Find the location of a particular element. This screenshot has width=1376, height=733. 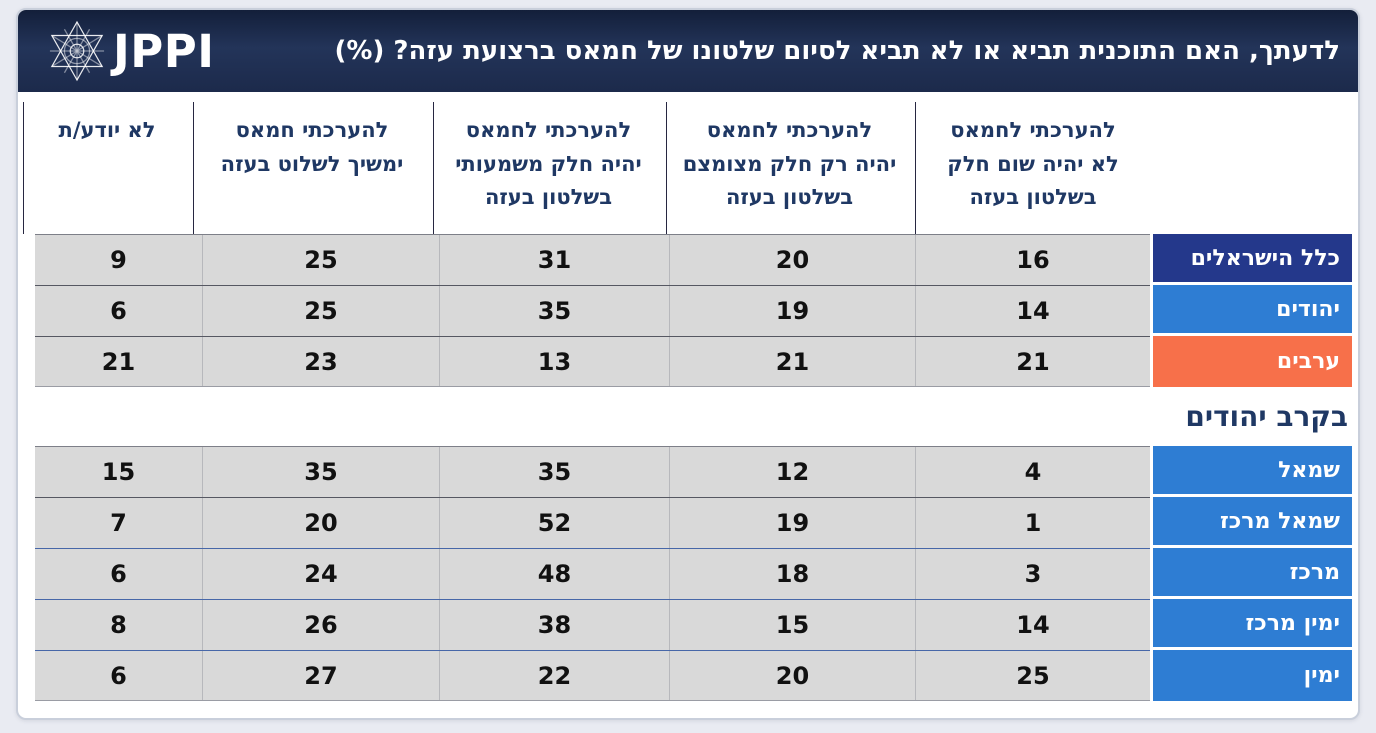

table-row-right: ימין 25 20 22 27 6 is located at coordinates (693, 675).